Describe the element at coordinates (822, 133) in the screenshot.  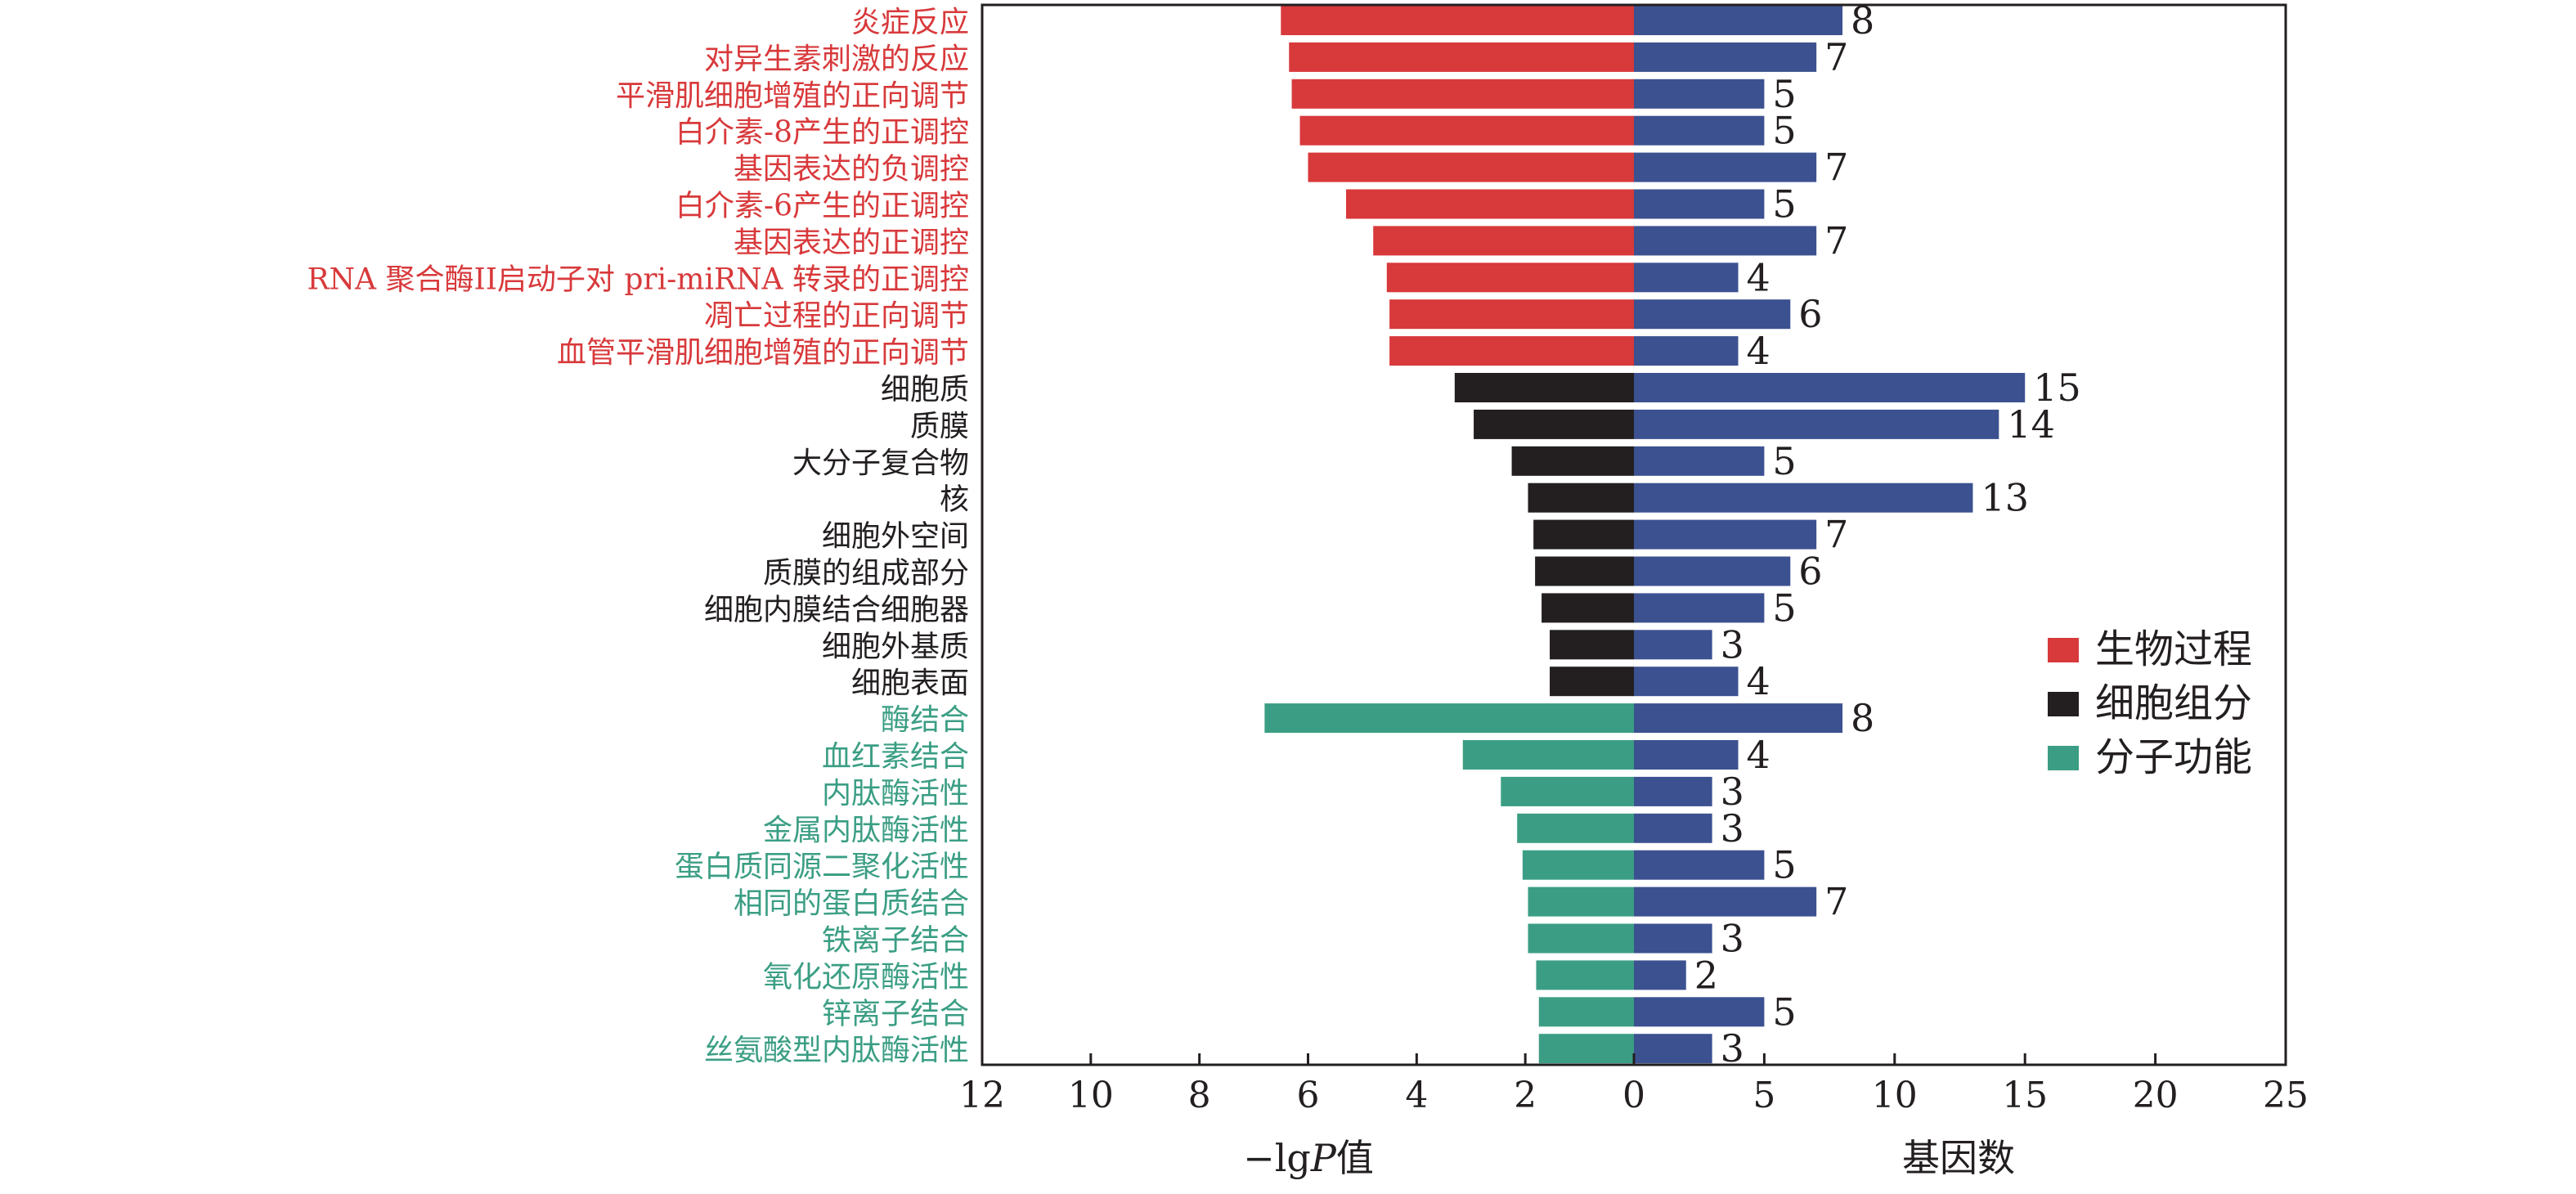
I see `category-label: 白介素-8产生的正调控` at that location.